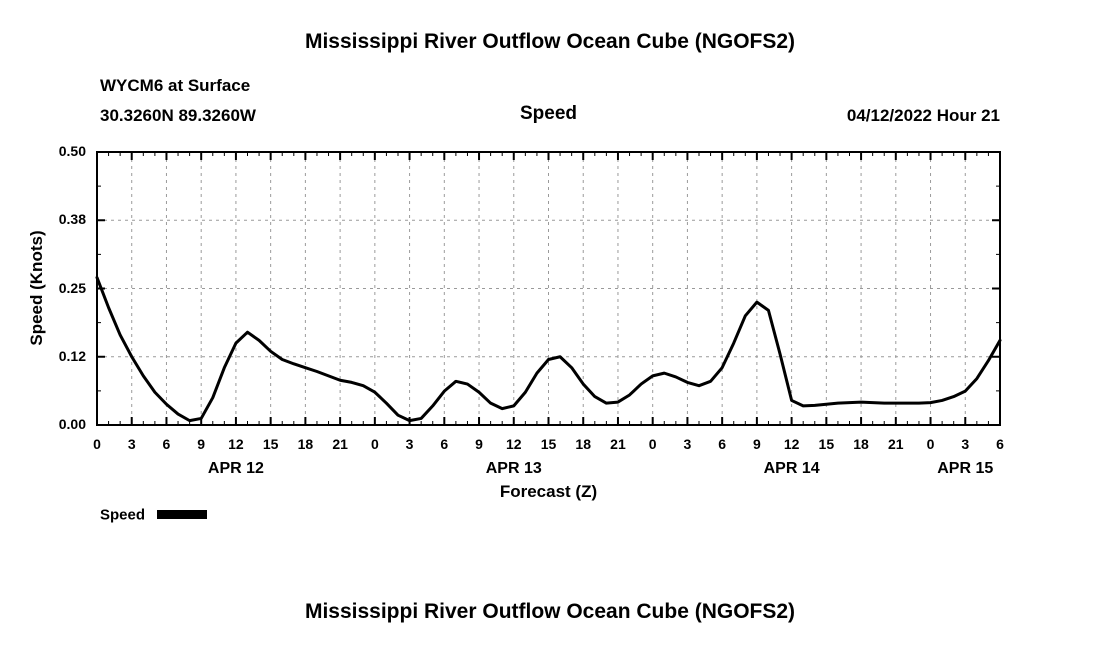 The image size is (1100, 650). What do you see at coordinates (178, 115) in the screenshot?
I see `coordinates-label: 30.3260N 89.3260W` at bounding box center [178, 115].